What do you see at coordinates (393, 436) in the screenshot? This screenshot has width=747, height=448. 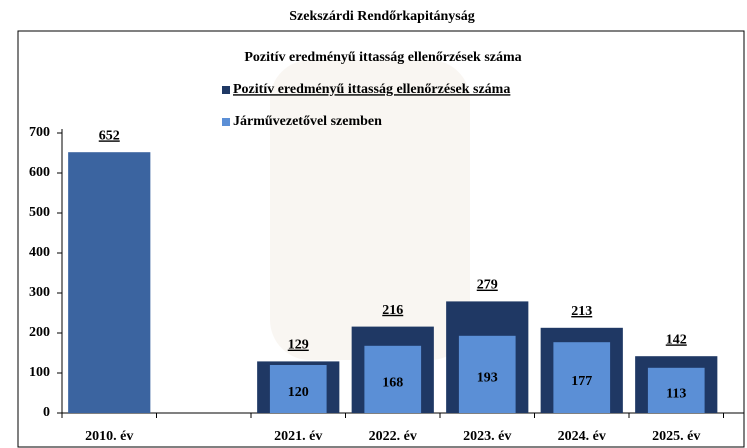 I see `x-tick-label: 2022. év` at bounding box center [393, 436].